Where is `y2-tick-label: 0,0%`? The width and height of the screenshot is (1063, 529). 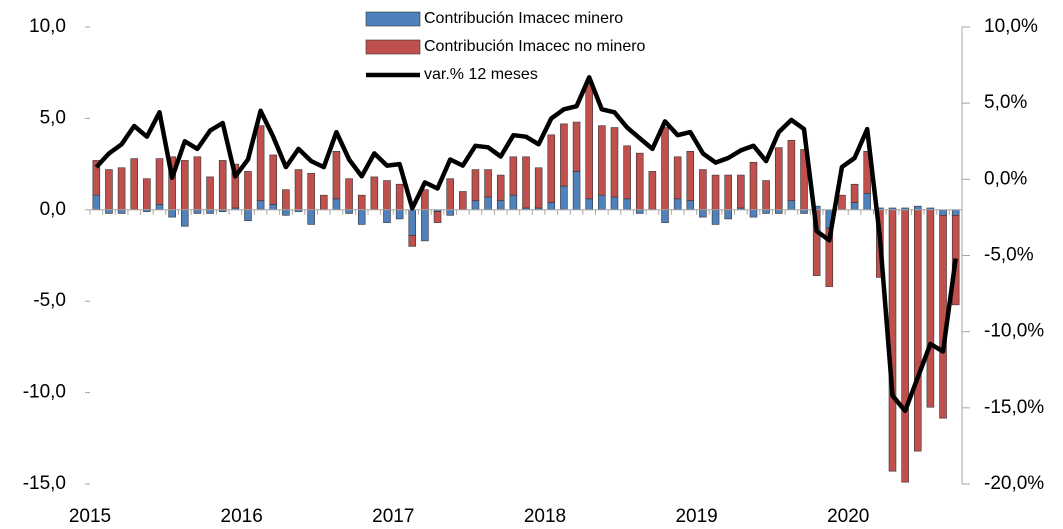 y2-tick-label: 0,0% is located at coordinates (1005, 178).